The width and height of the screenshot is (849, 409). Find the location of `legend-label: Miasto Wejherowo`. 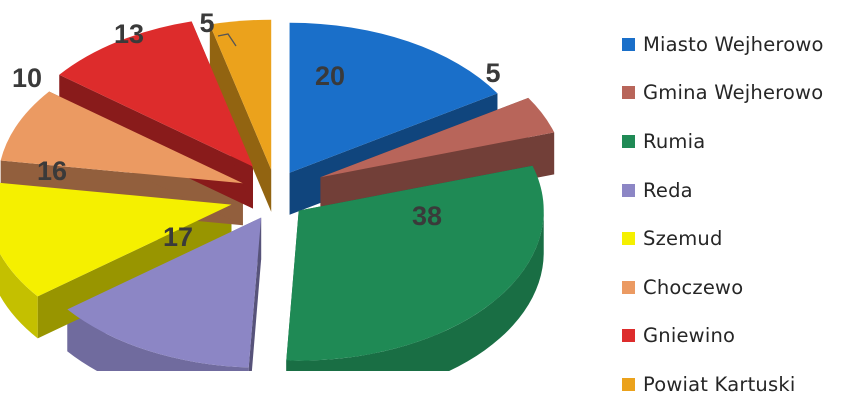

legend-label: Miasto Wejherowo is located at coordinates (733, 44).